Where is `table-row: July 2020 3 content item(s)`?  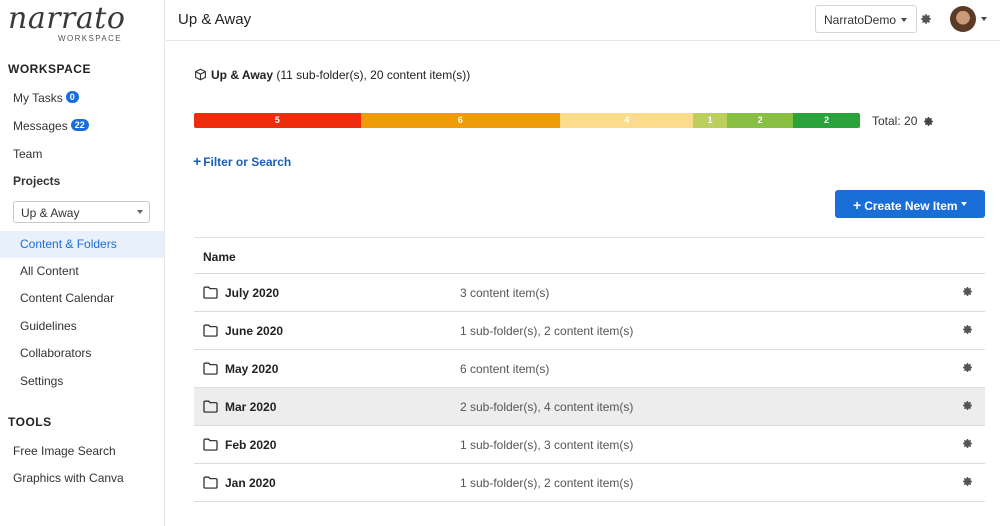 table-row: July 2020 3 content item(s) is located at coordinates (589, 293).